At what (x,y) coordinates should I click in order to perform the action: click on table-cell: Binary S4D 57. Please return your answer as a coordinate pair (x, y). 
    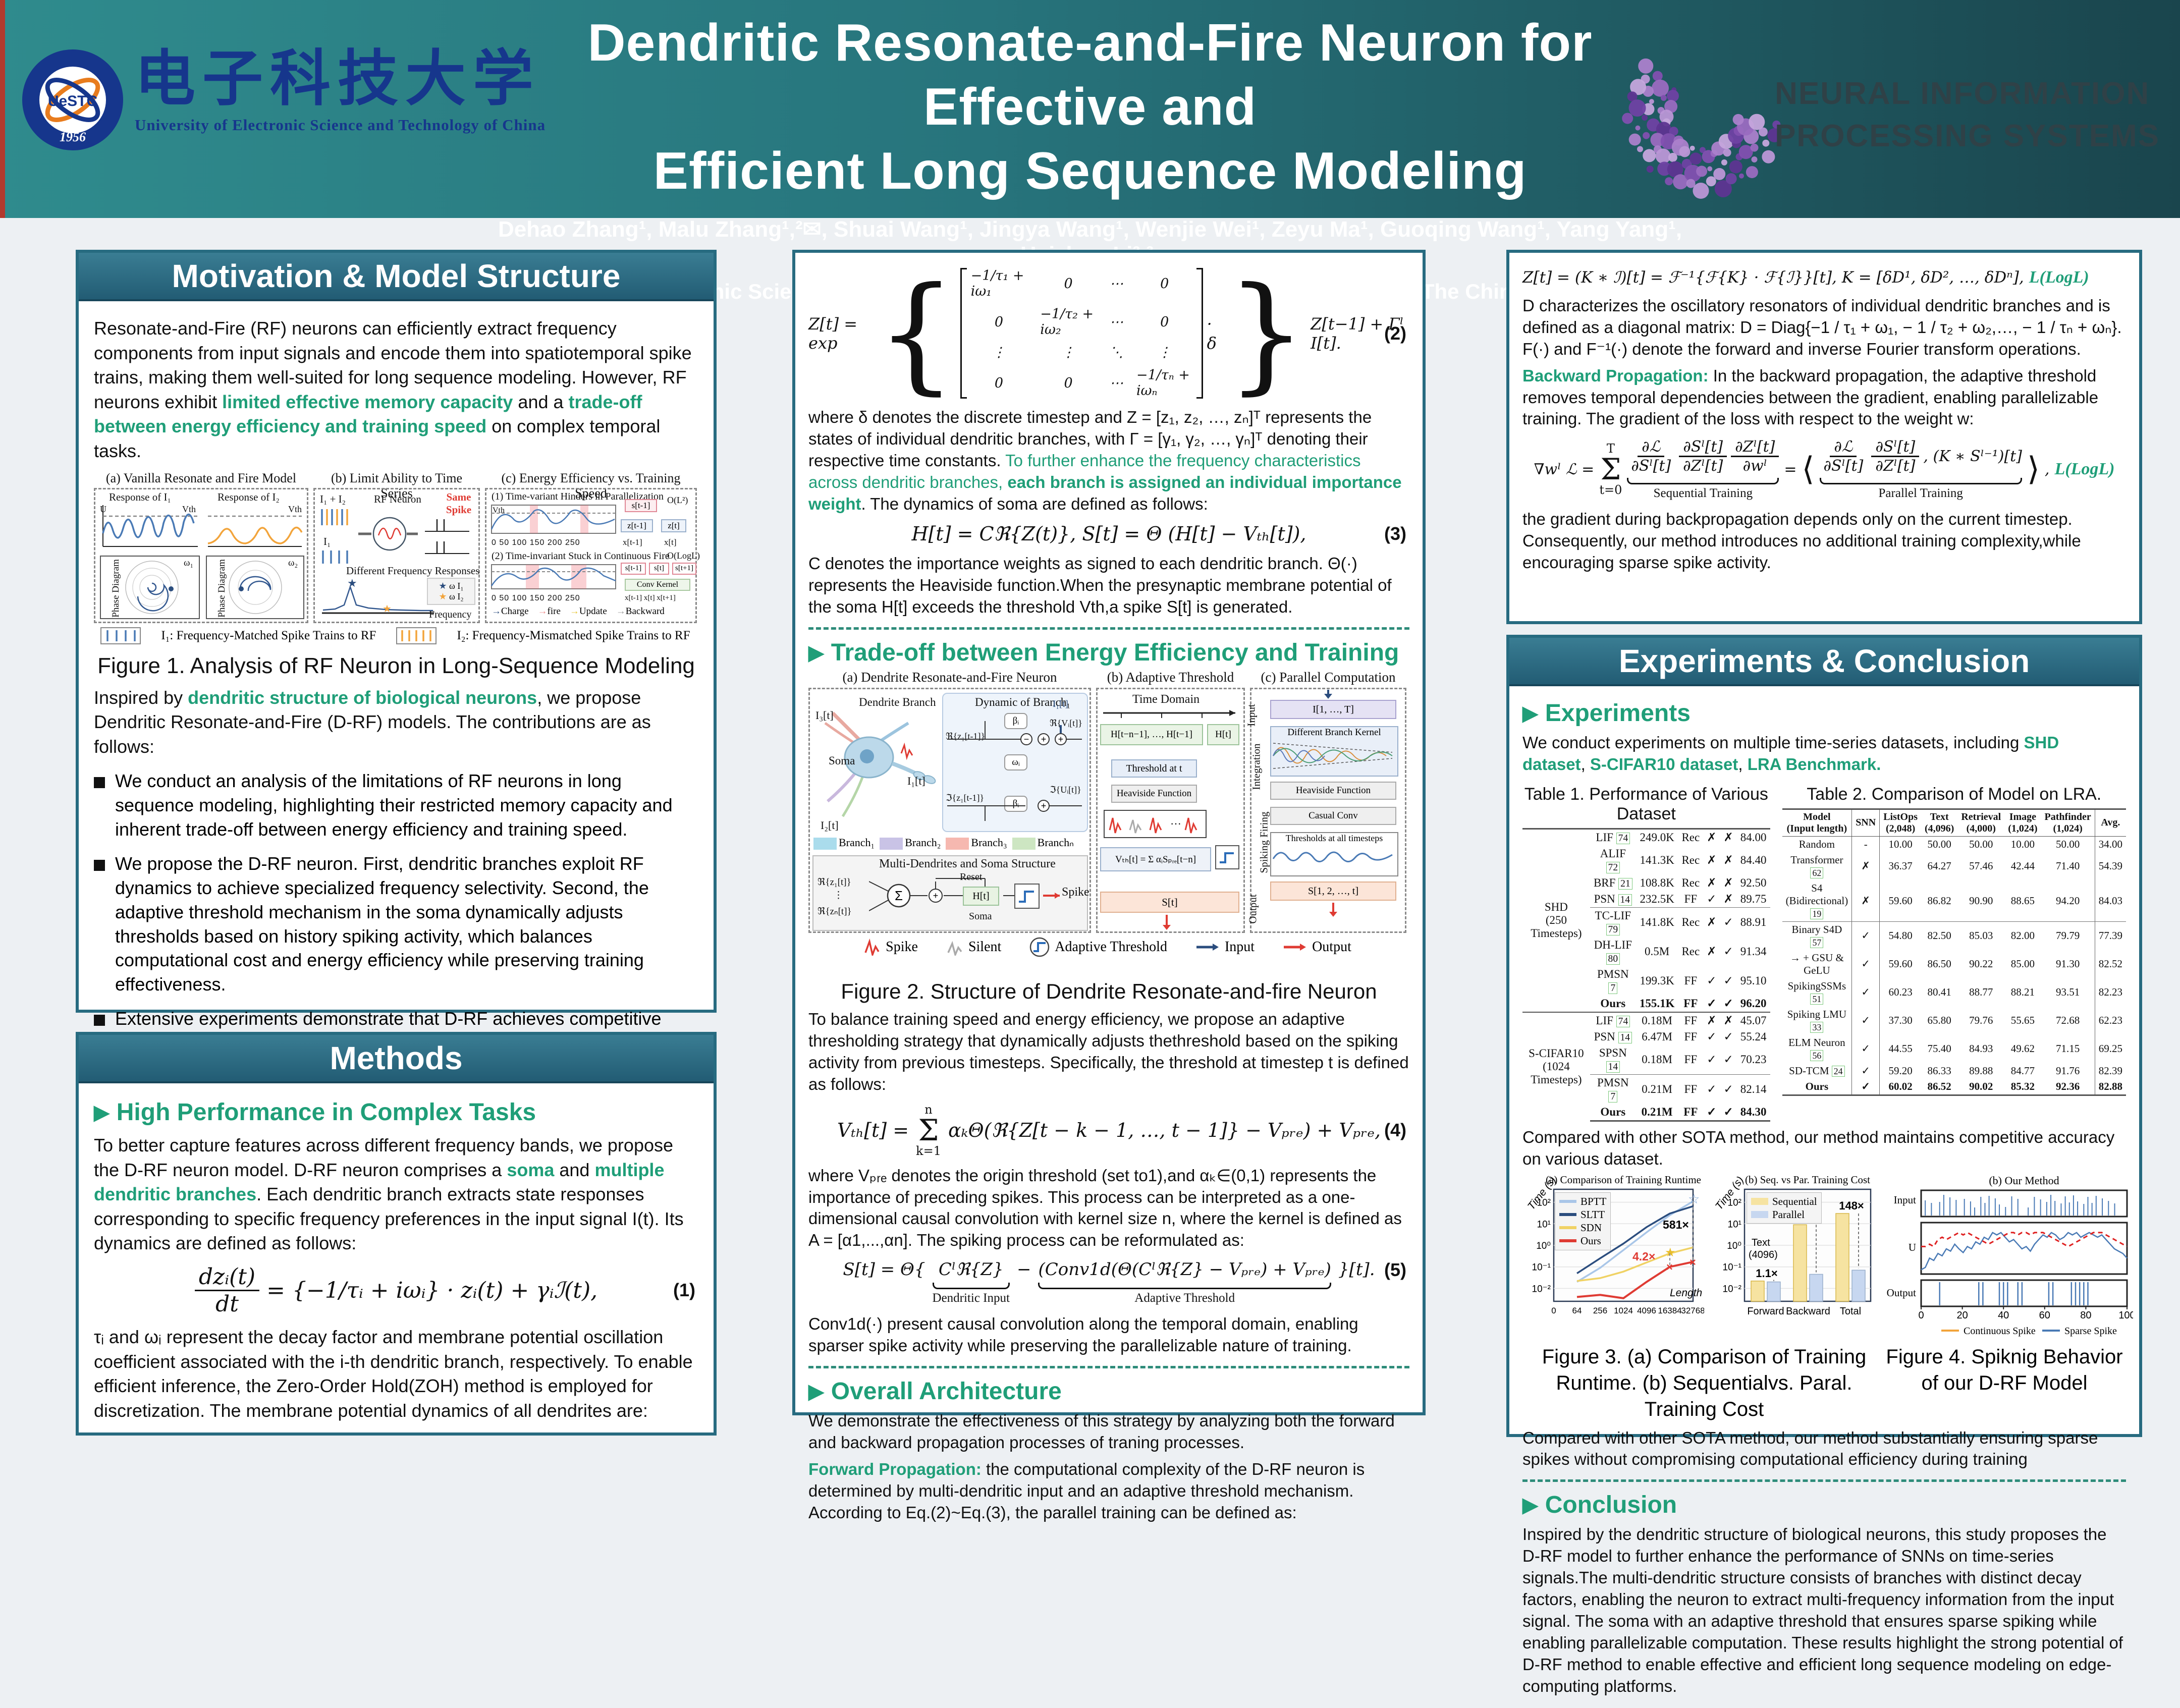
    Looking at the image, I should click on (1817, 936).